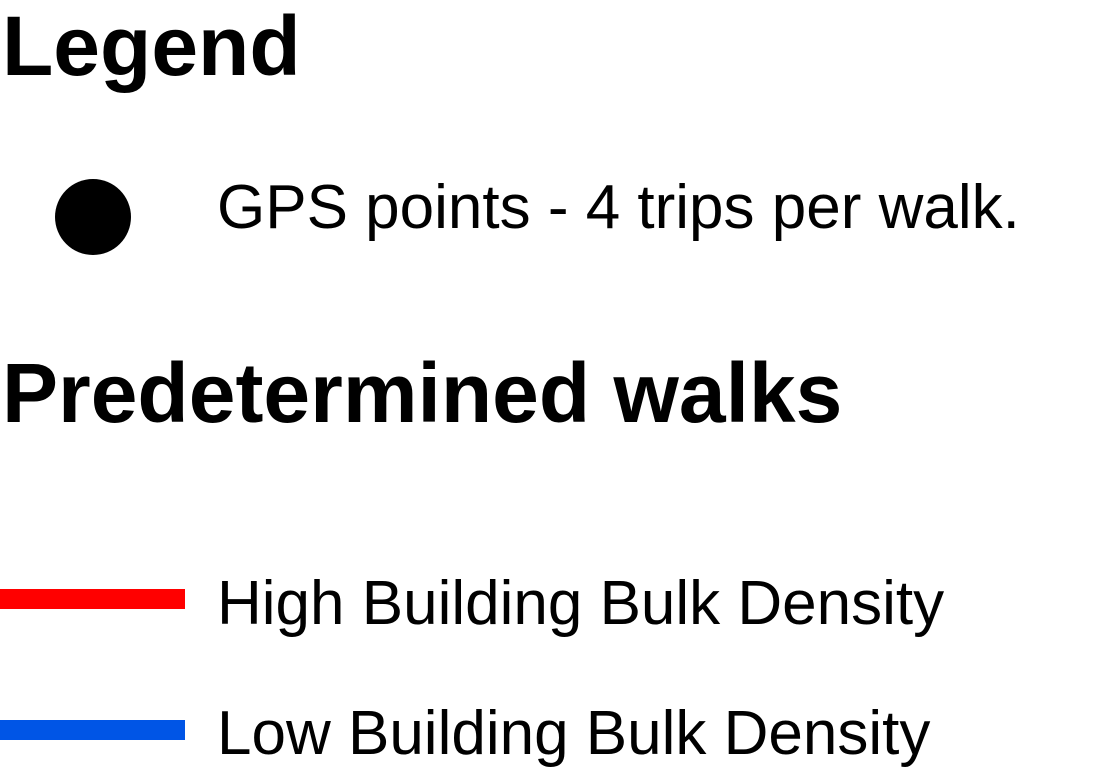  Describe the element at coordinates (581, 603) in the screenshot. I see `high-density-label: High Building Bulk Density` at that location.